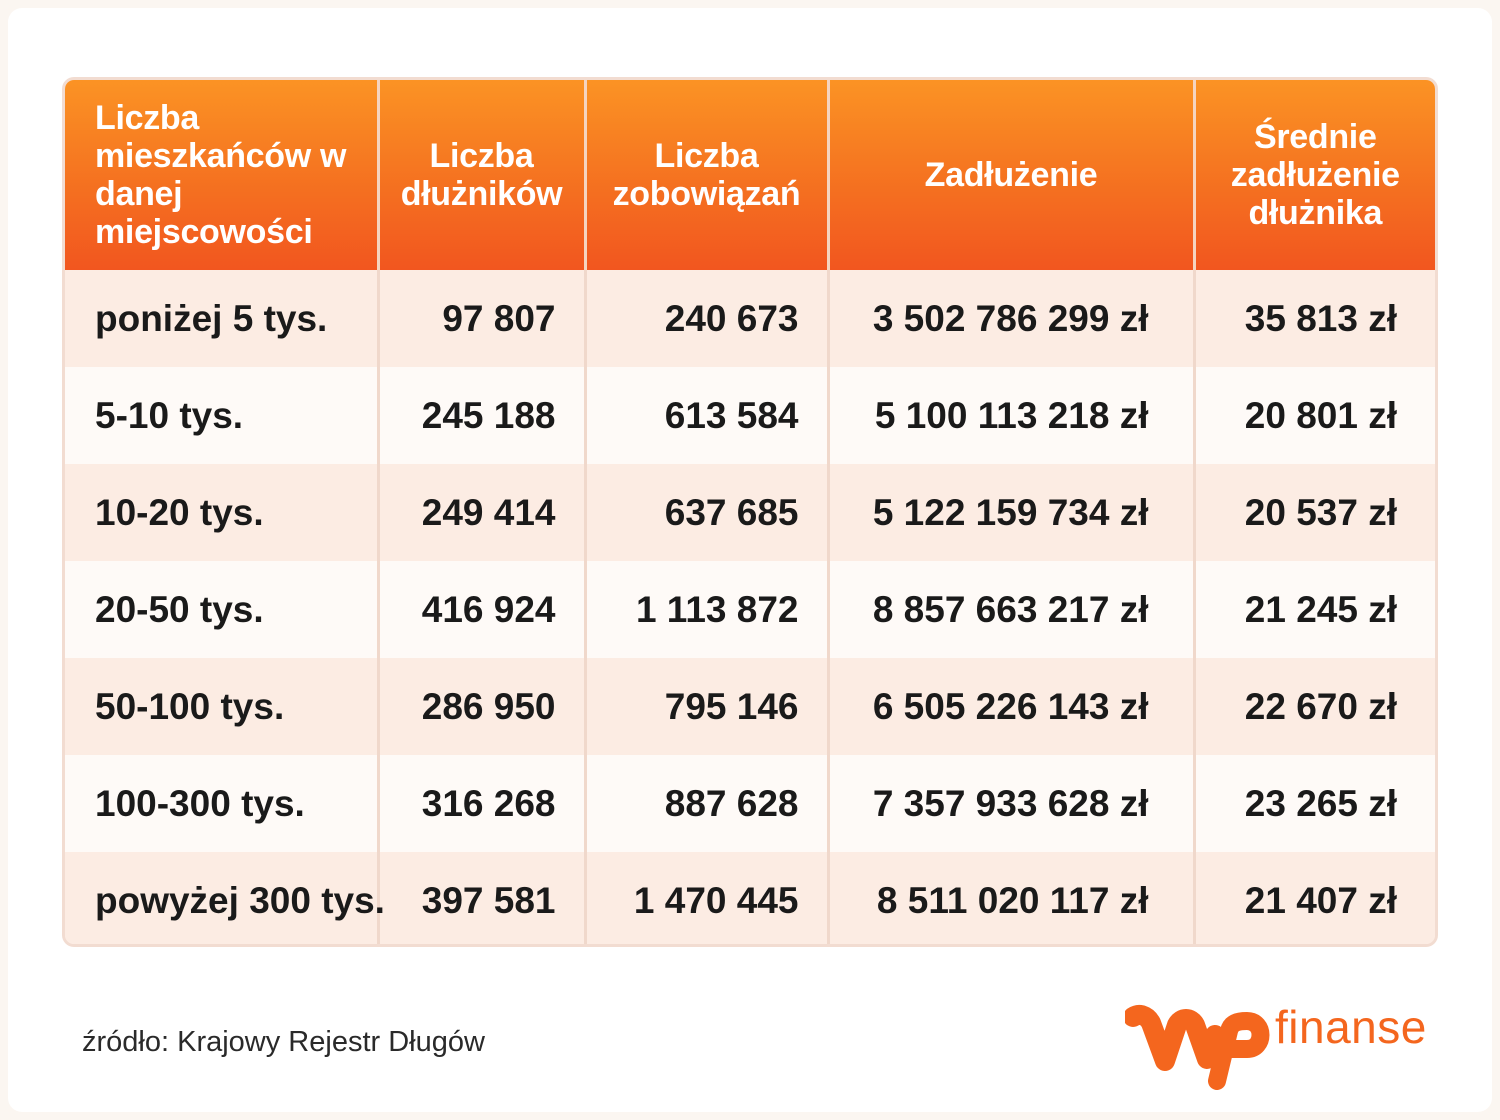  Describe the element at coordinates (221, 415) in the screenshot. I see `cell-population: 5-10 tys.` at that location.